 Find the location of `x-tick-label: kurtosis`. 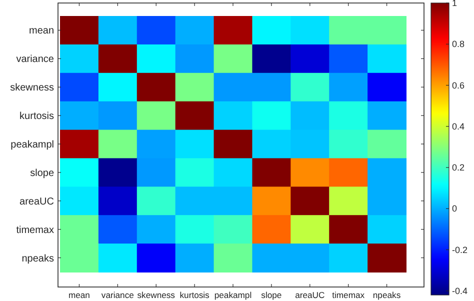

x-tick-label: kurtosis is located at coordinates (195, 295).